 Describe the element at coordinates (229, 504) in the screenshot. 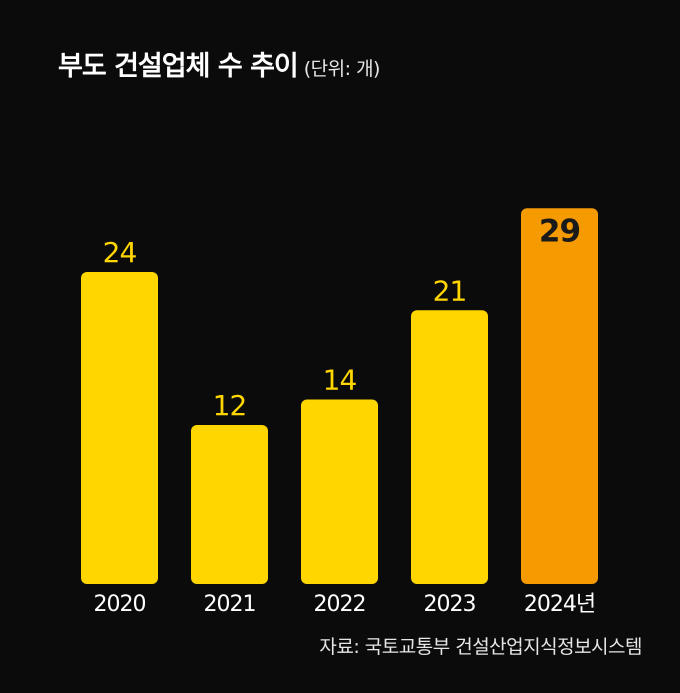

I see `bar-2021` at that location.